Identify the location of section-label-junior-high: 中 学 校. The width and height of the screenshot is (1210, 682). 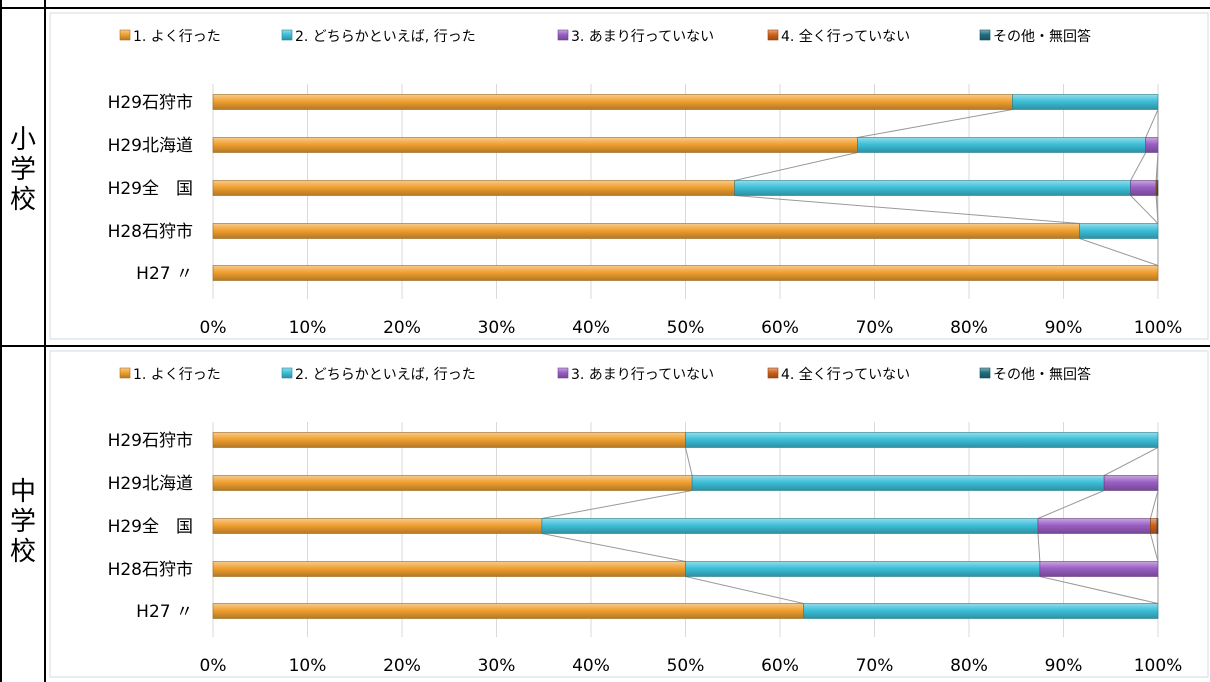
(23, 522).